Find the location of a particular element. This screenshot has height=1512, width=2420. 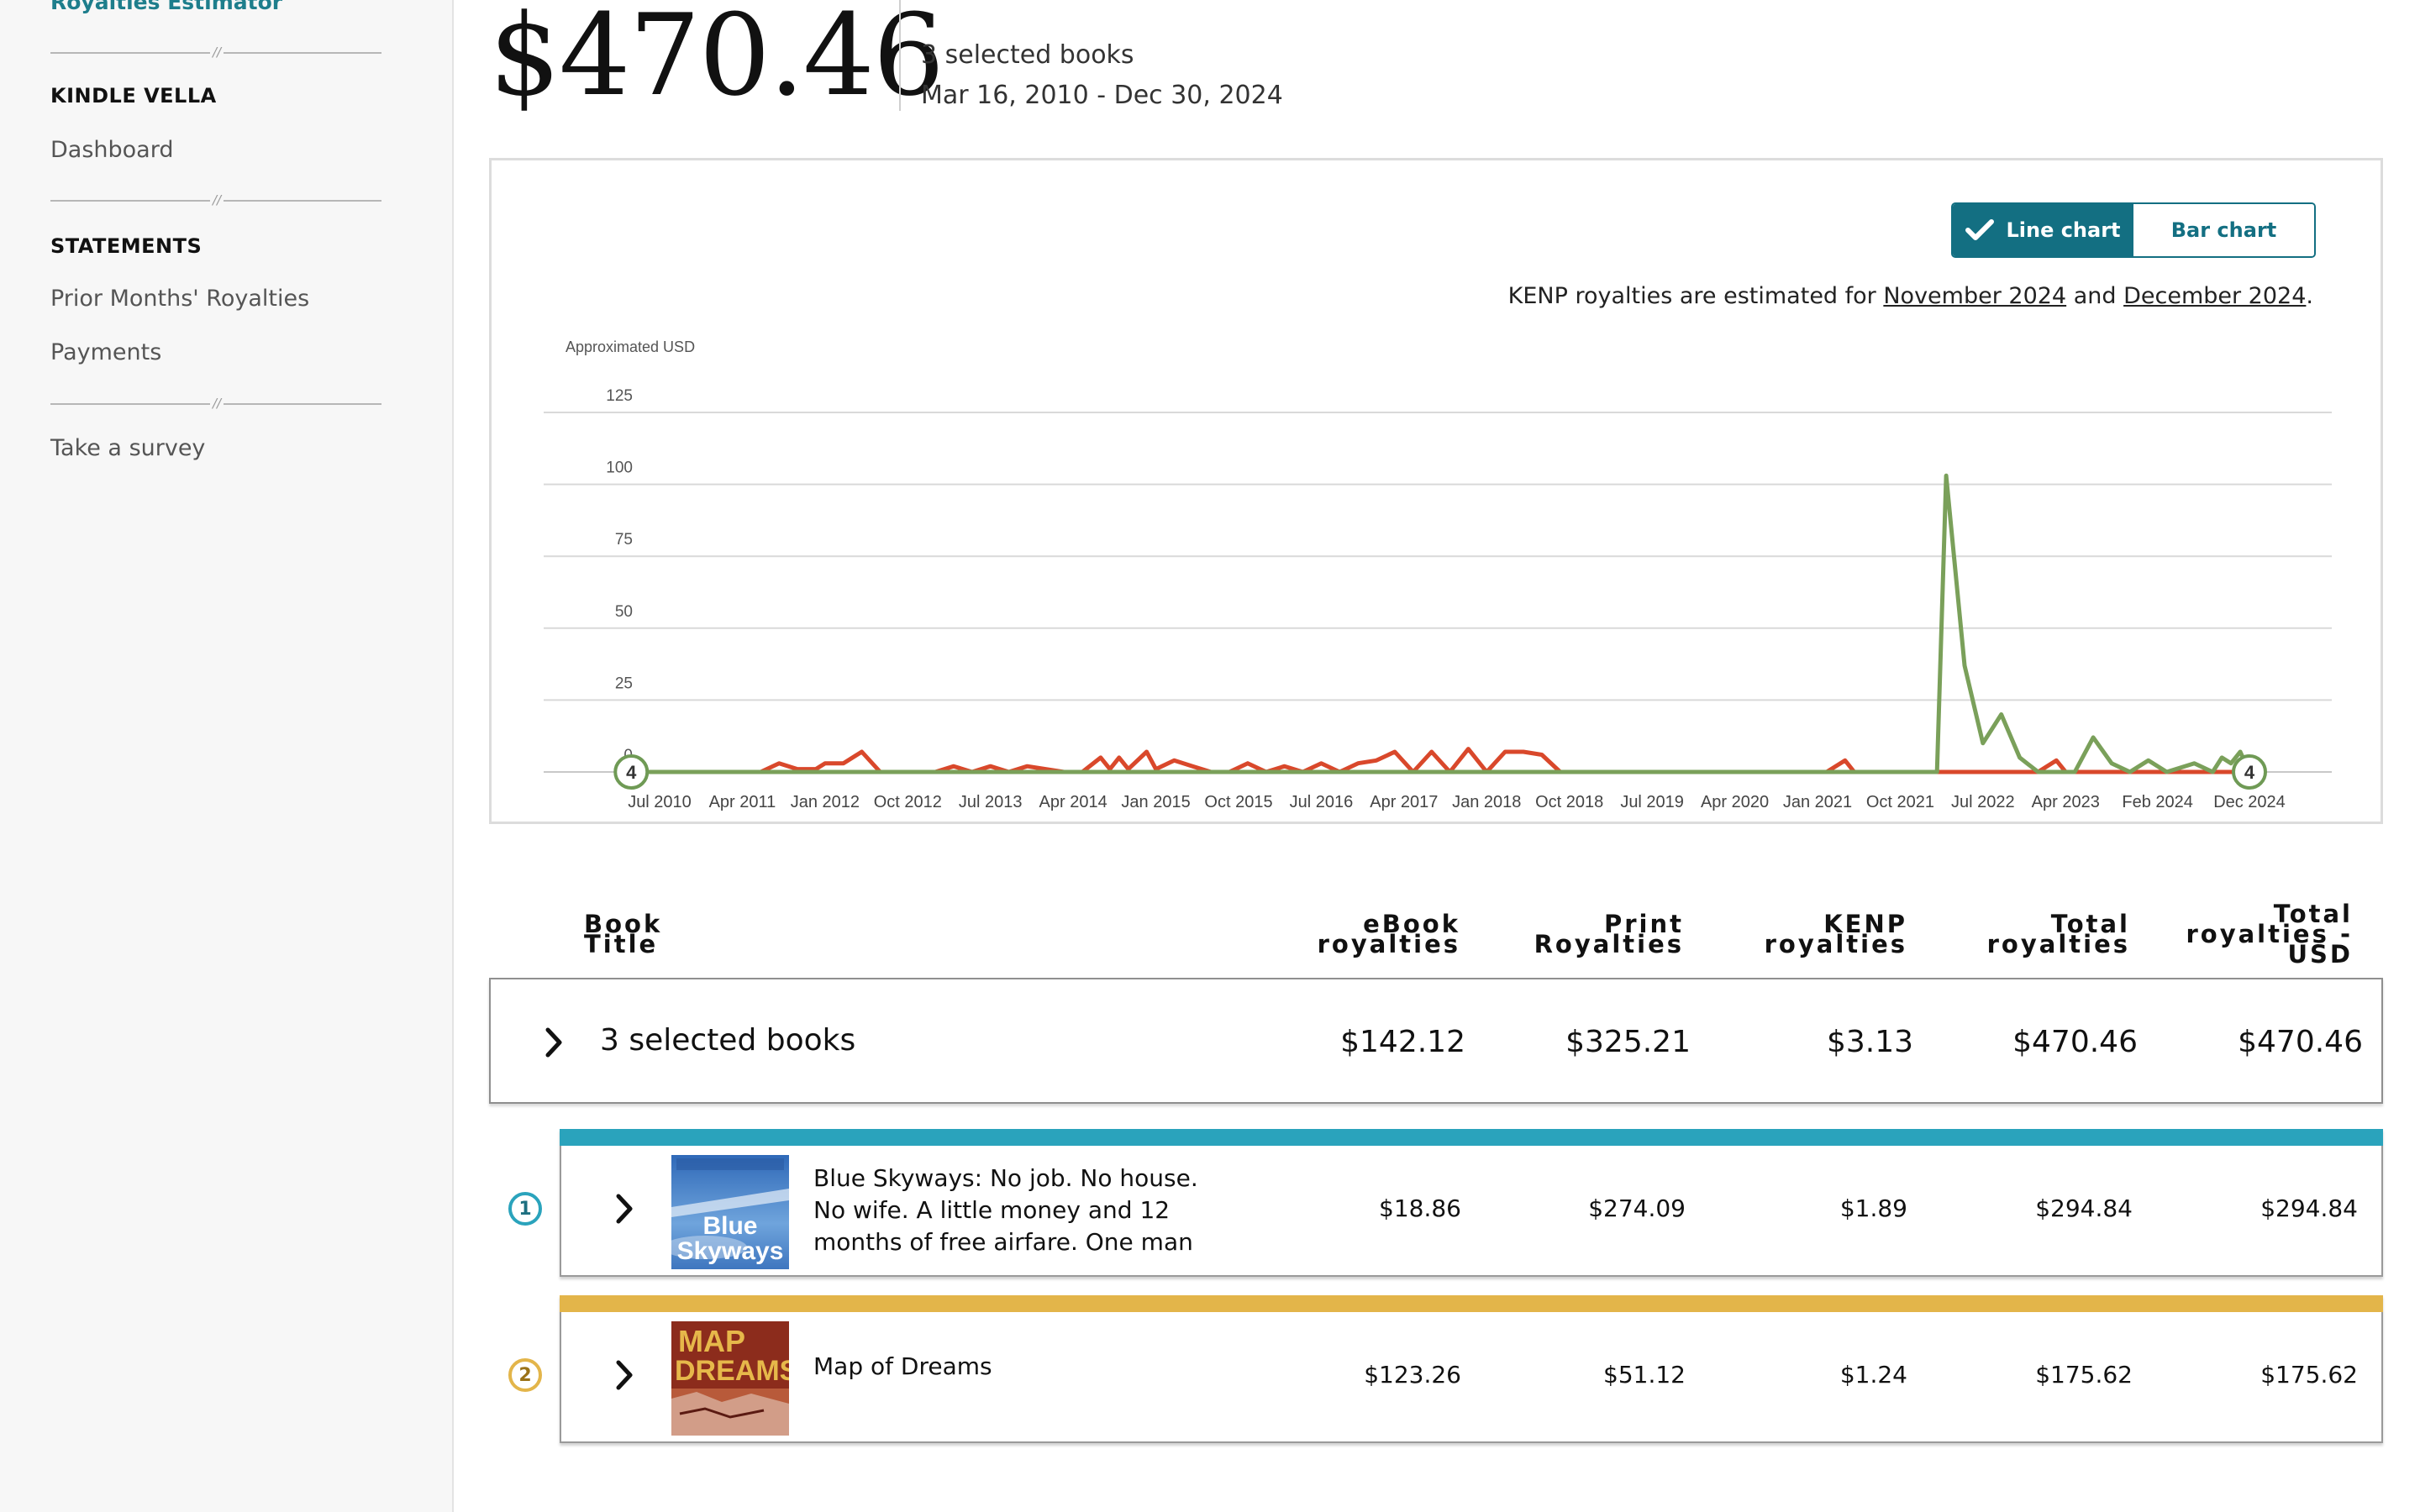

x-tick-label: Apr 2014 is located at coordinates (1073, 802).